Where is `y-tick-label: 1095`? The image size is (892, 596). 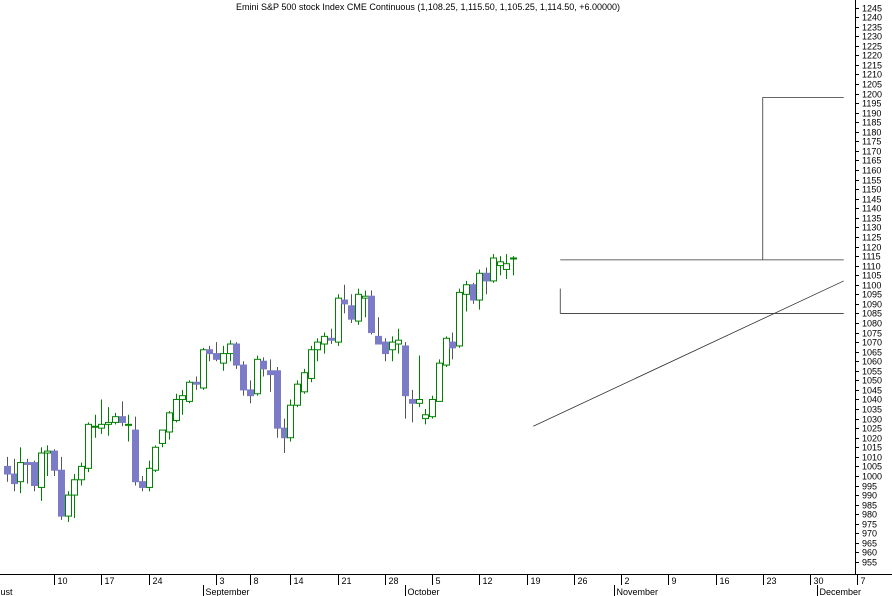 y-tick-label: 1095 is located at coordinates (872, 295).